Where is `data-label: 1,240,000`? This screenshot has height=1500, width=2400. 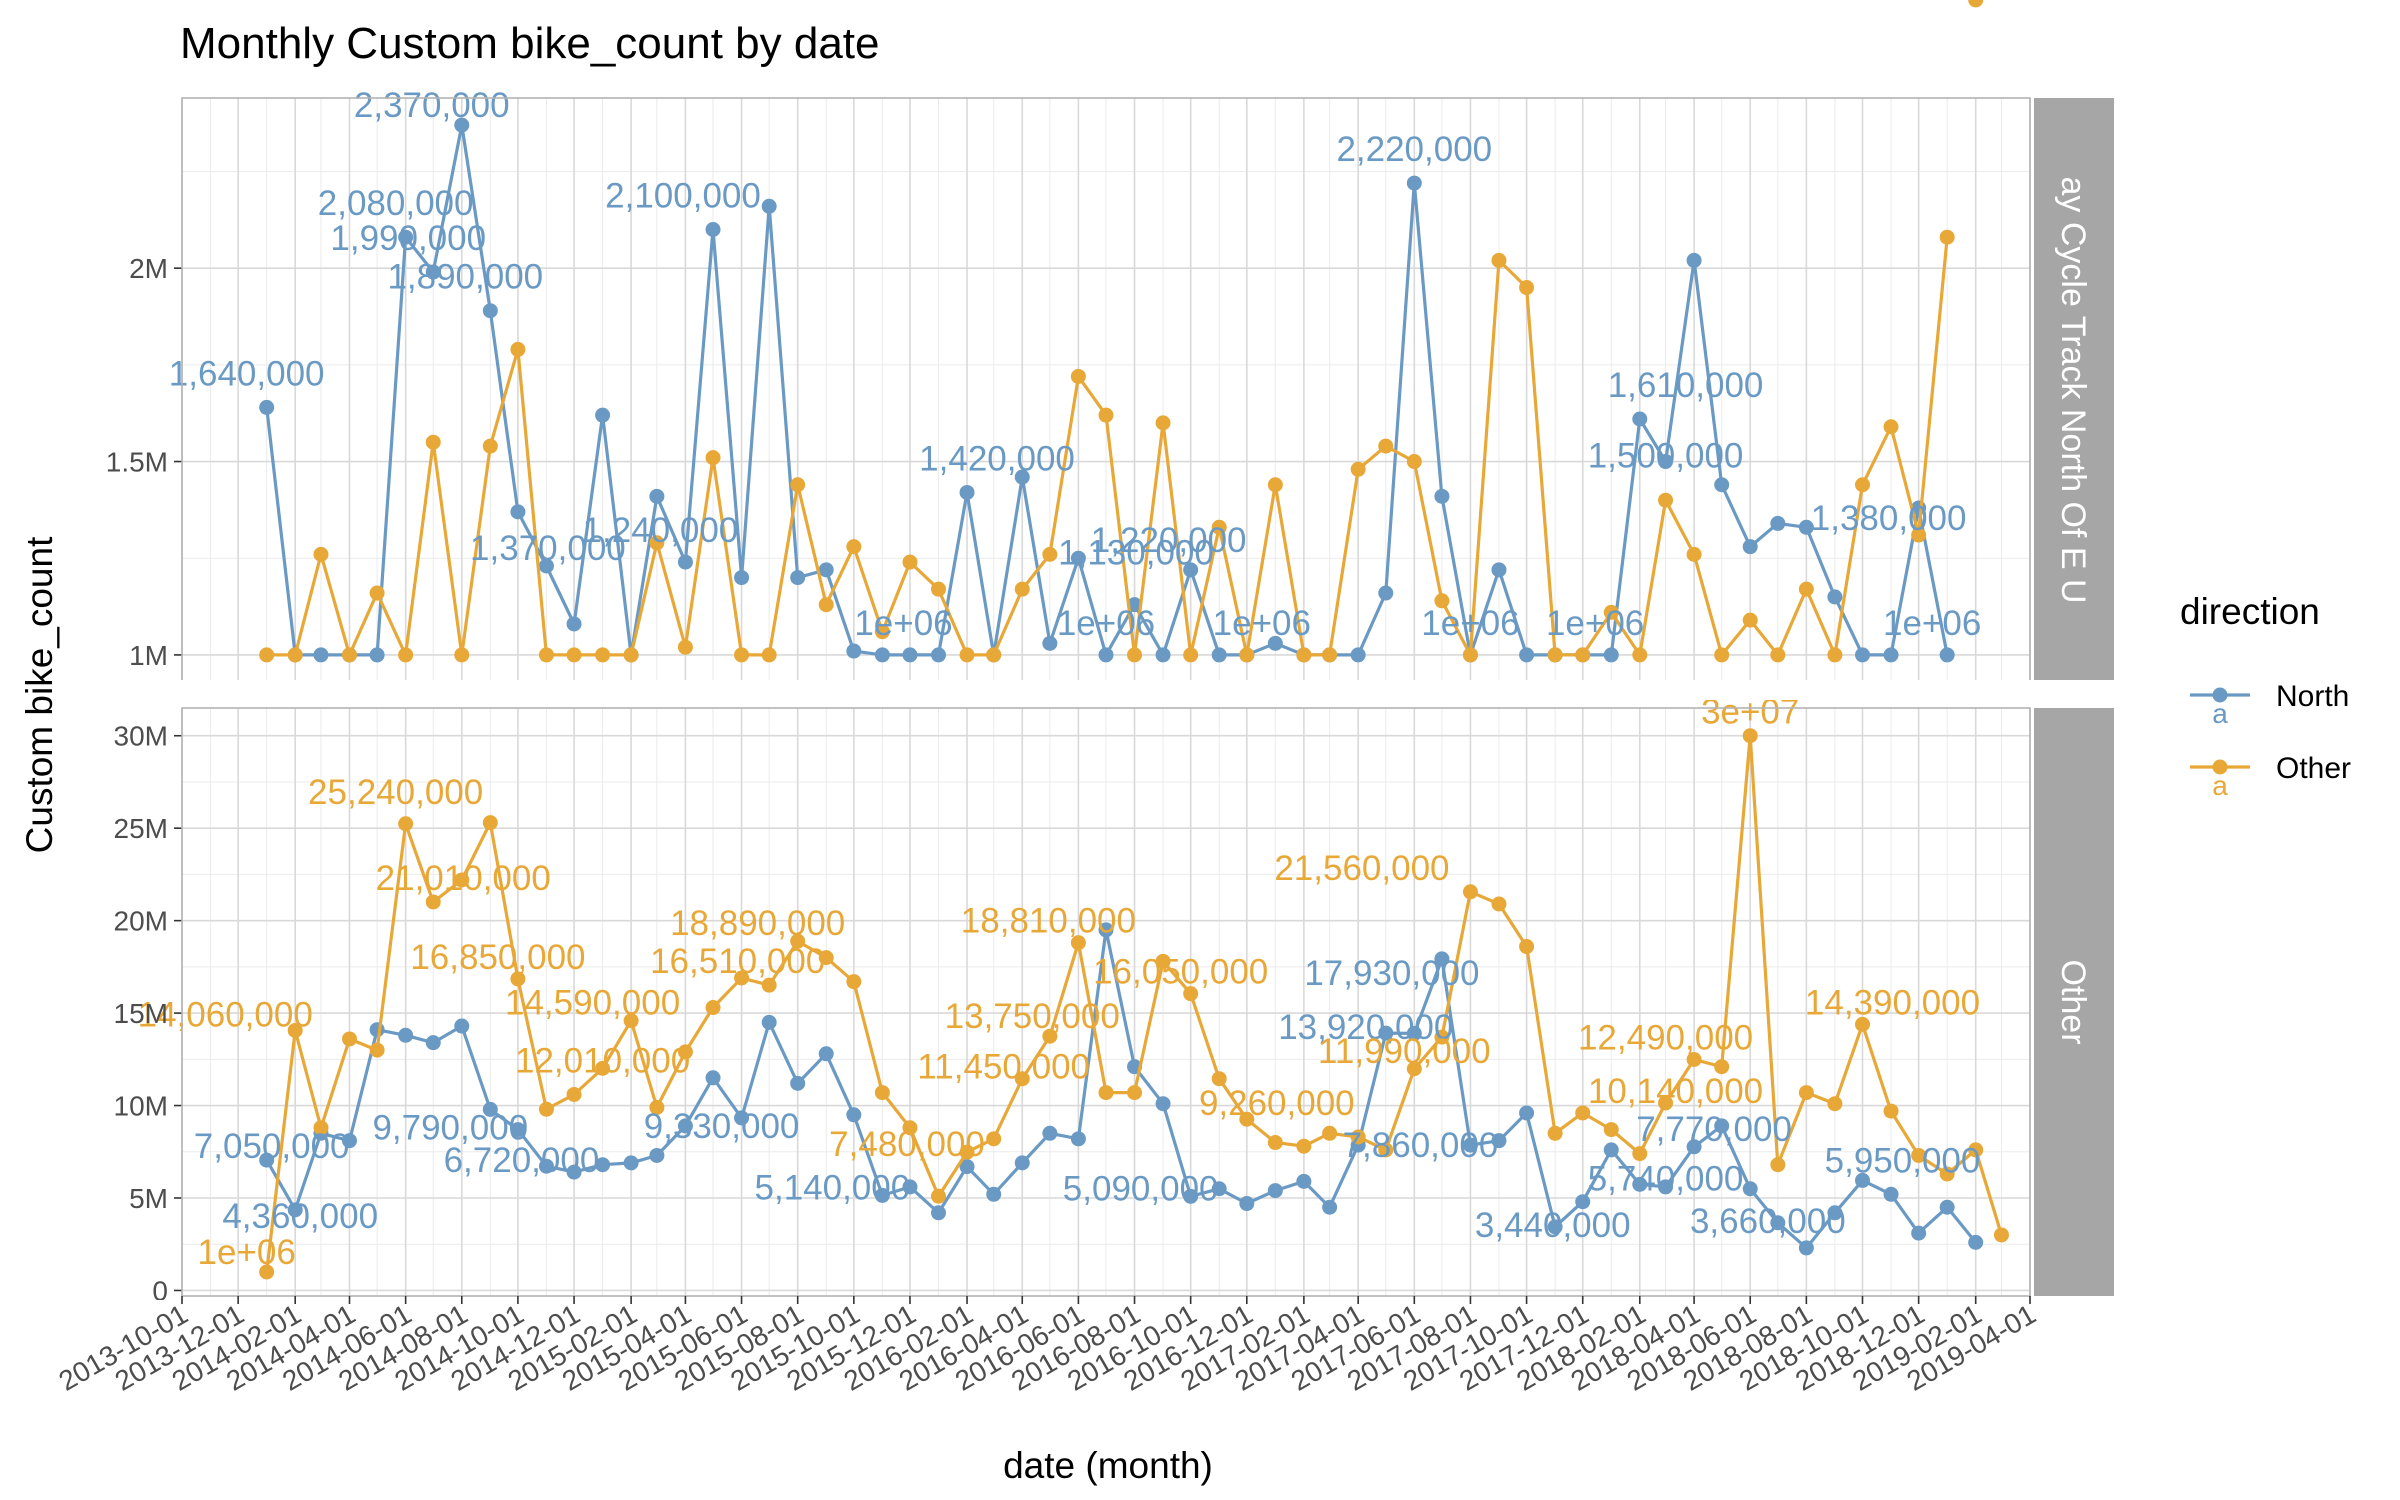
data-label: 1,240,000 is located at coordinates (661, 530).